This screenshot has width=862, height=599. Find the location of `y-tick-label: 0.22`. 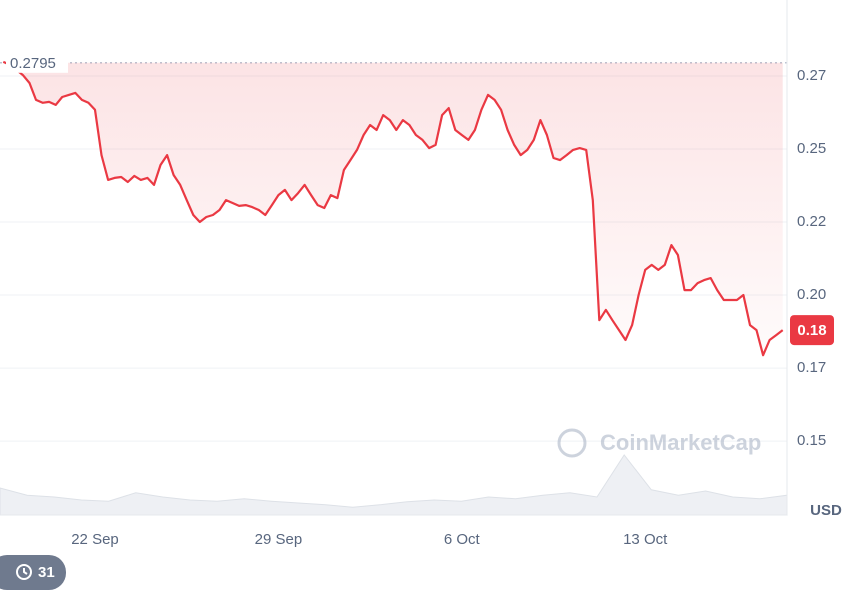

y-tick-label: 0.22 is located at coordinates (811, 221).